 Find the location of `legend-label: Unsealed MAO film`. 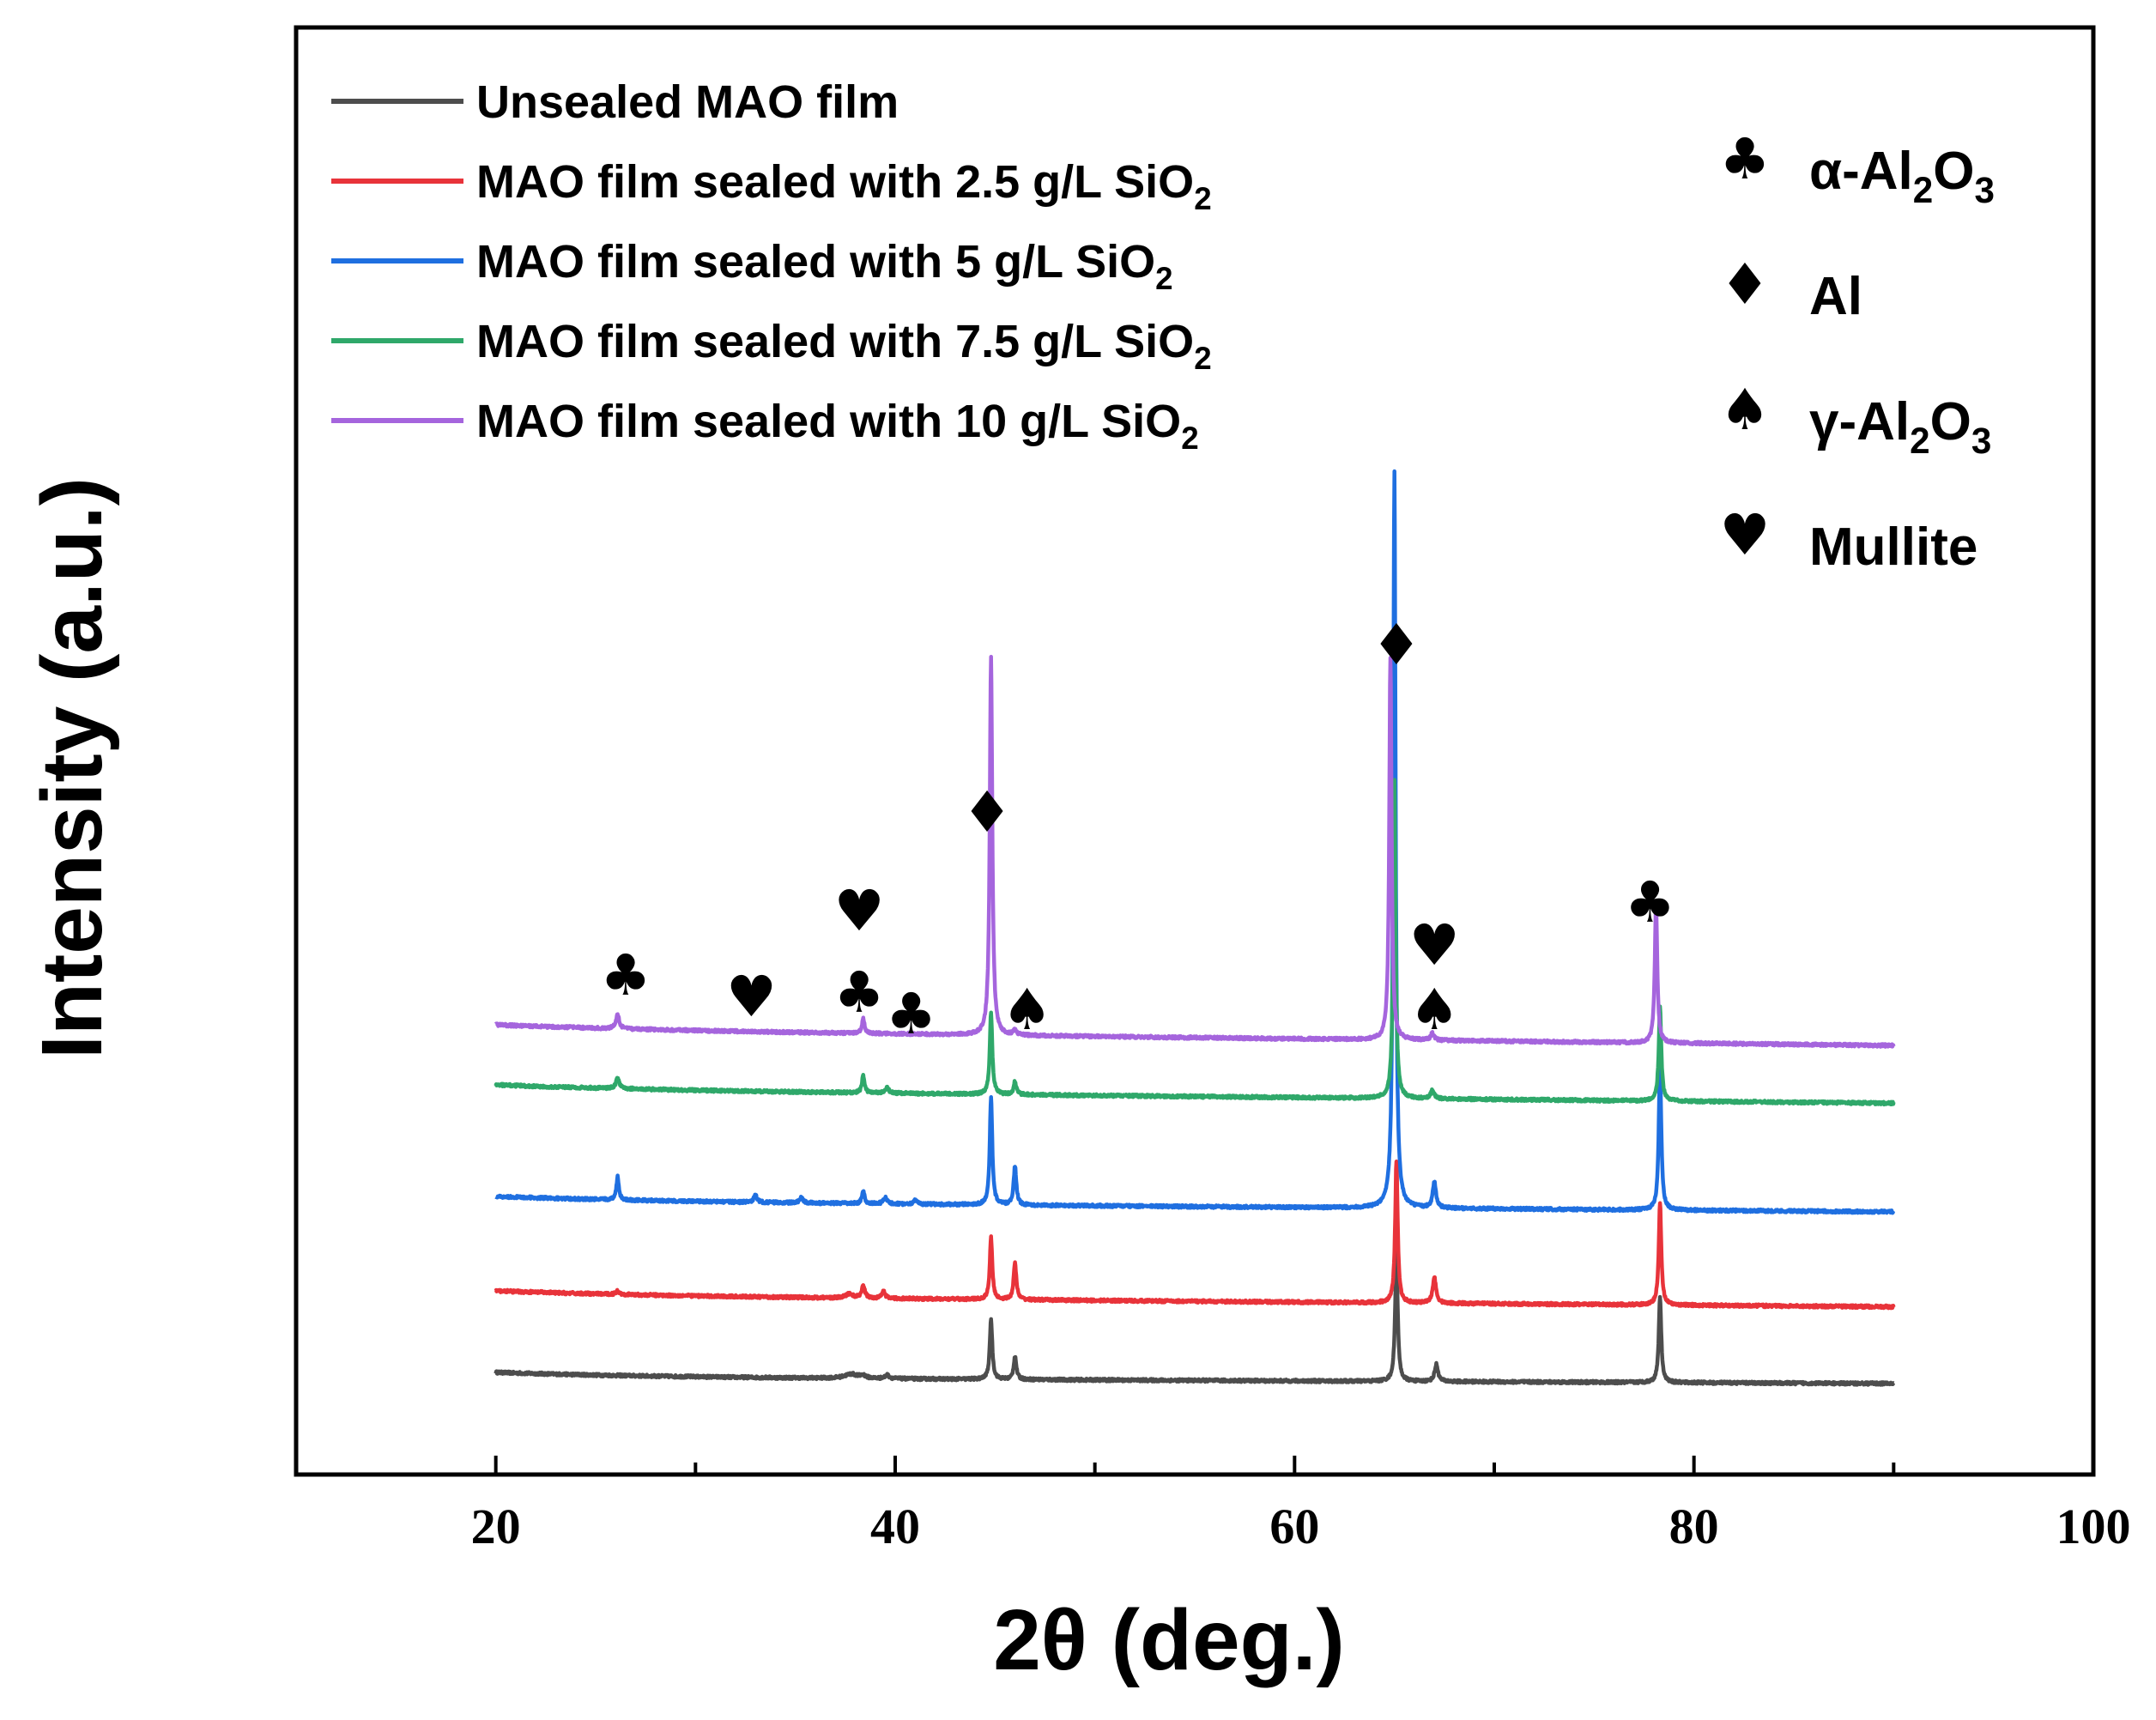

legend-label: Unsealed MAO film is located at coordinates (688, 102).